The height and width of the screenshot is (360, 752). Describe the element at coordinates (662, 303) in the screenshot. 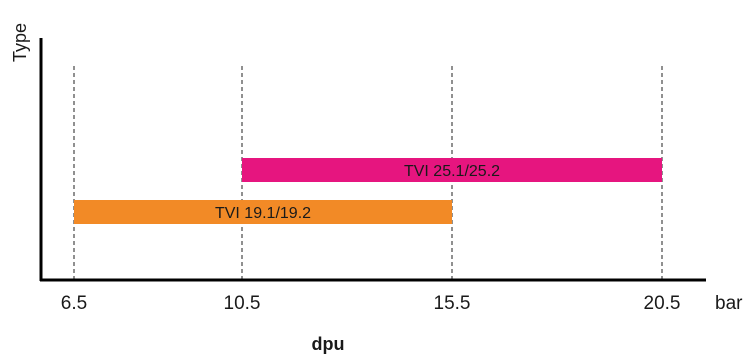

I see `x-tick-label: 20.5` at that location.